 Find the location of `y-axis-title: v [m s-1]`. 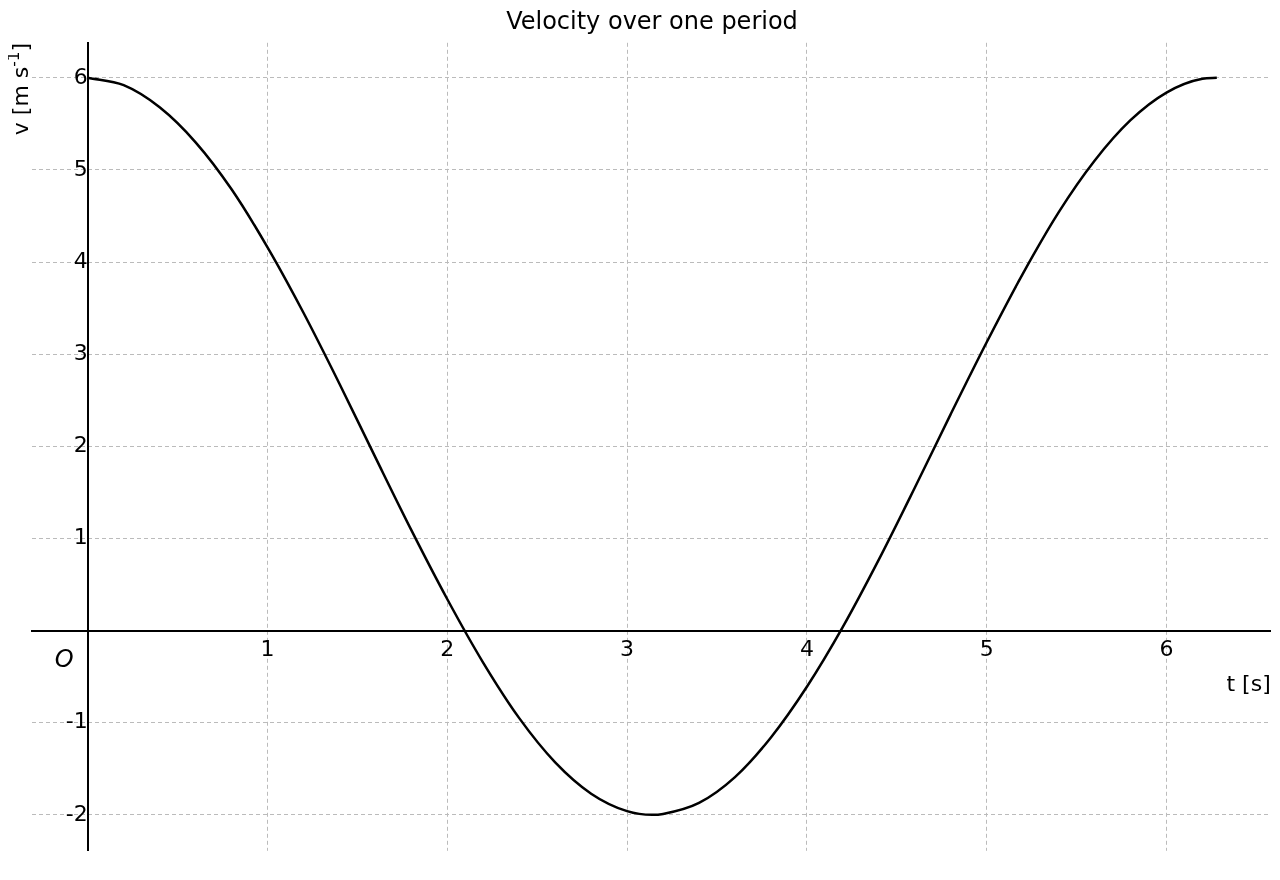

y-axis-title: v [m s-1] is located at coordinates (18, 89).